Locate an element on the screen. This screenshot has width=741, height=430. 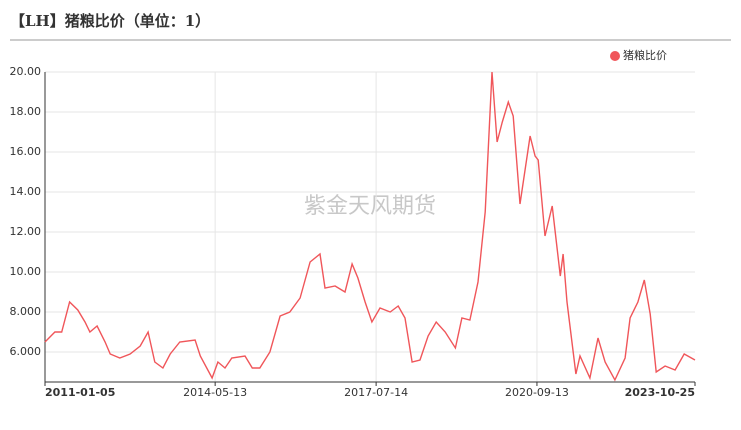
x-tick-label: 2014-05-13 is located at coordinates (215, 392).